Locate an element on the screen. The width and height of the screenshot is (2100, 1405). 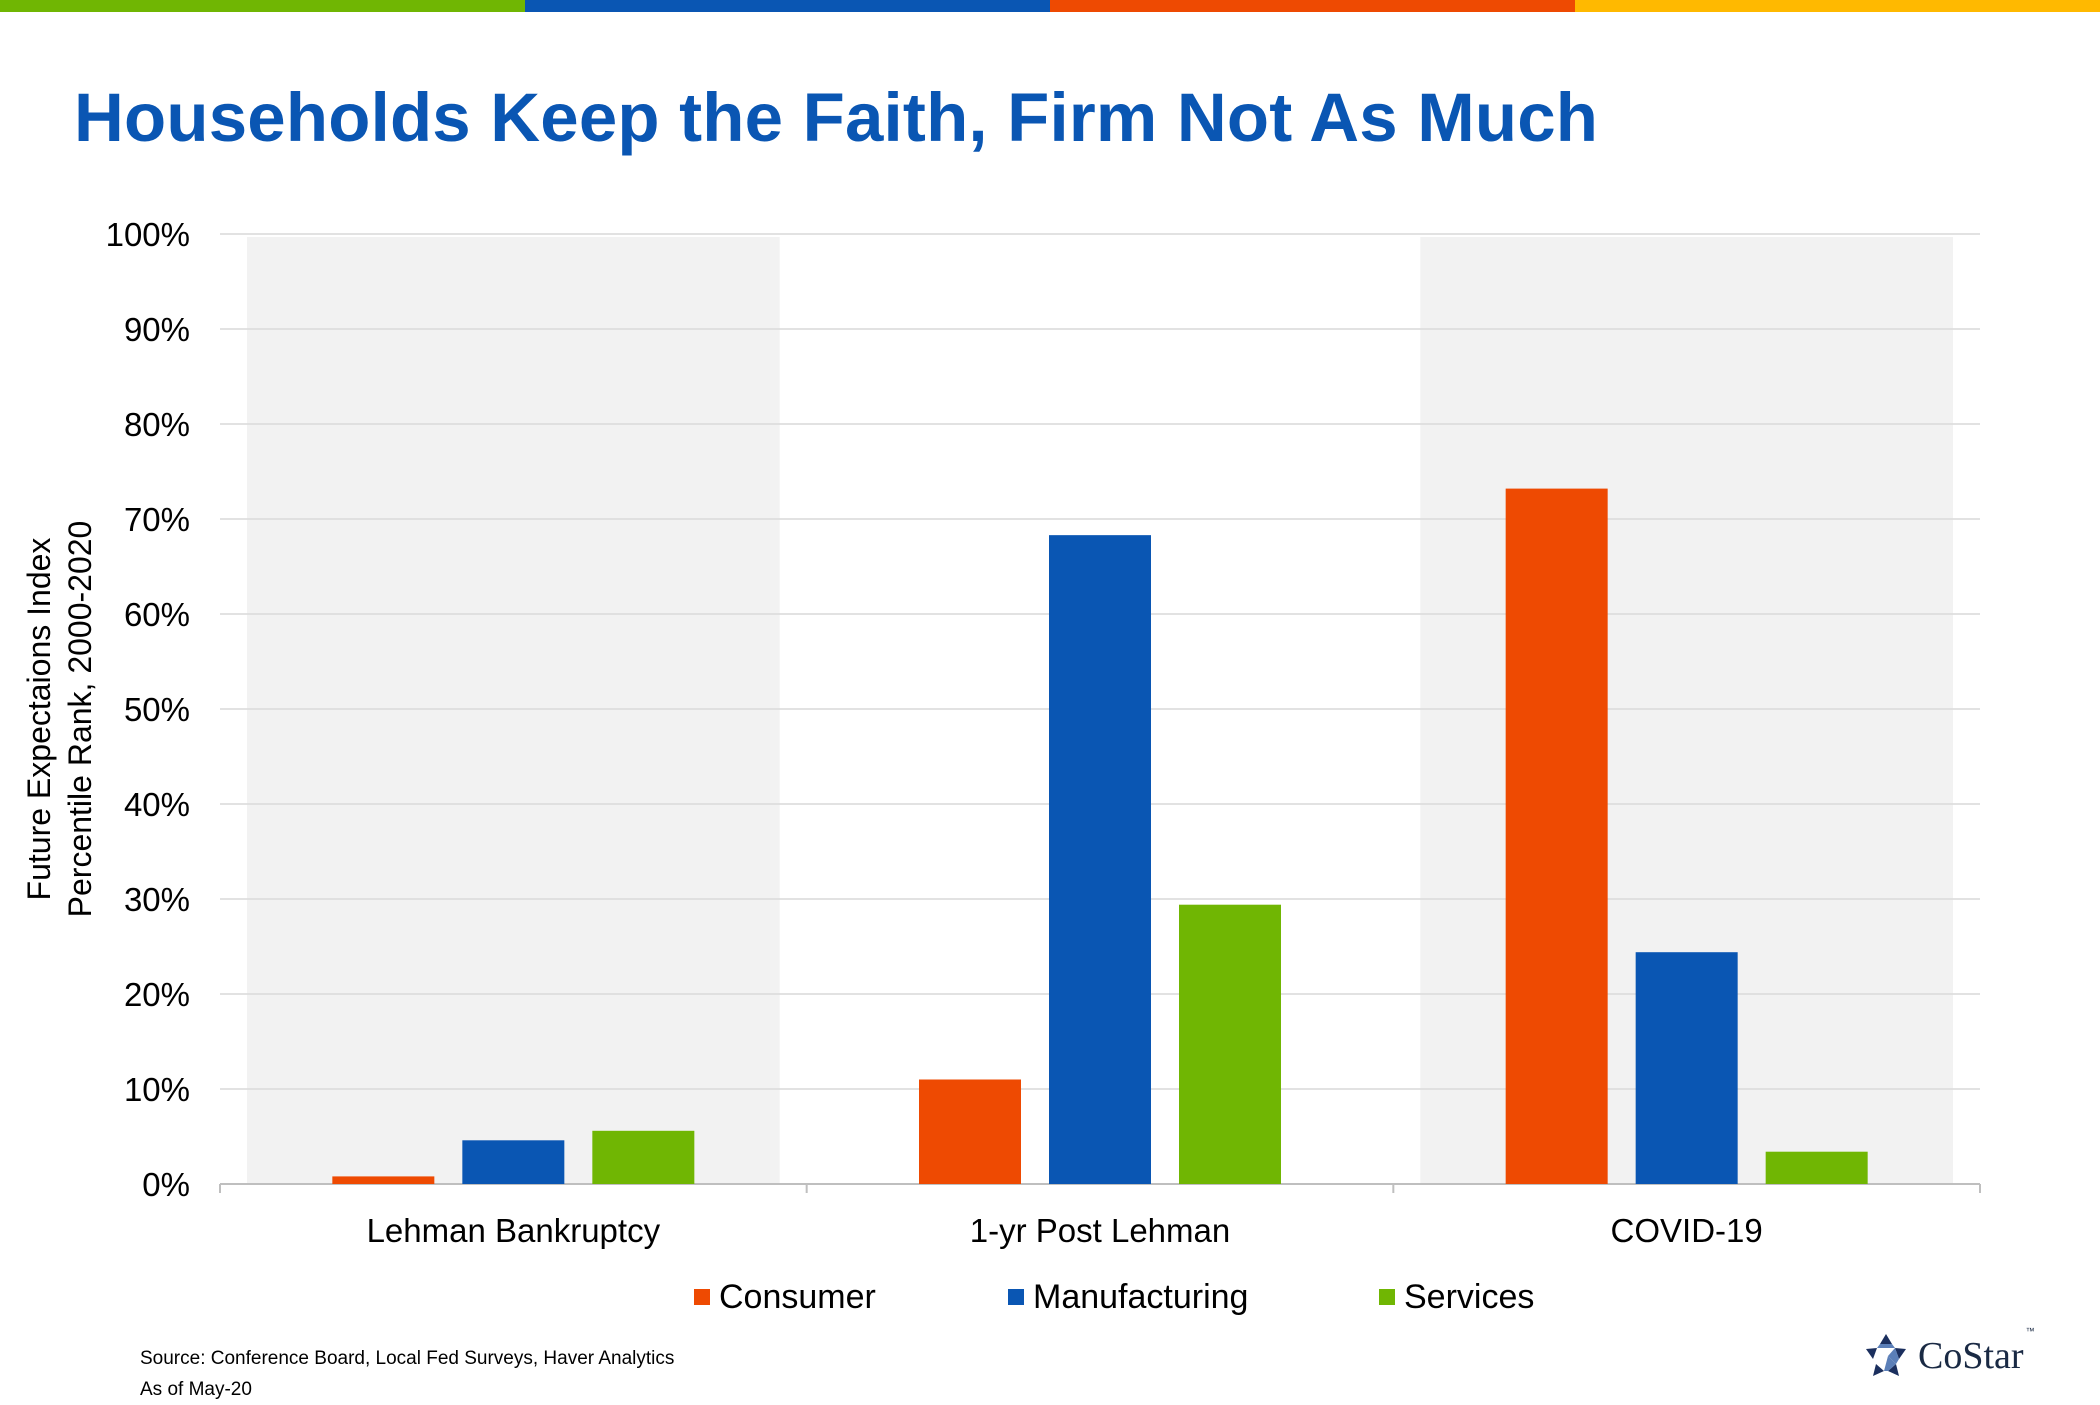
top-color-stripe is located at coordinates (1050, 6).